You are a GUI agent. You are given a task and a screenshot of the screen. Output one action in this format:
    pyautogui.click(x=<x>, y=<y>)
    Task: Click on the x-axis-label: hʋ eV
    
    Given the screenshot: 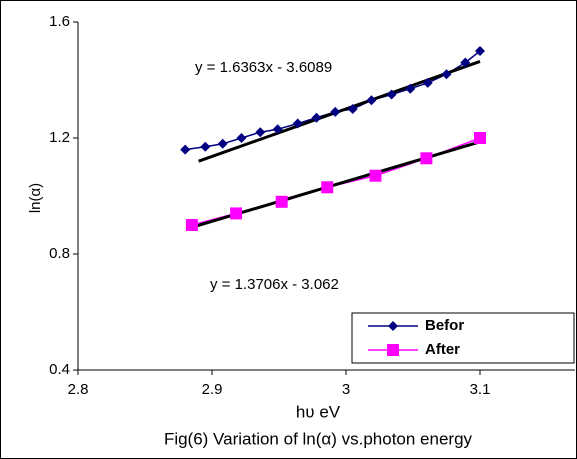 What is the action you would take?
    pyautogui.click(x=318, y=411)
    